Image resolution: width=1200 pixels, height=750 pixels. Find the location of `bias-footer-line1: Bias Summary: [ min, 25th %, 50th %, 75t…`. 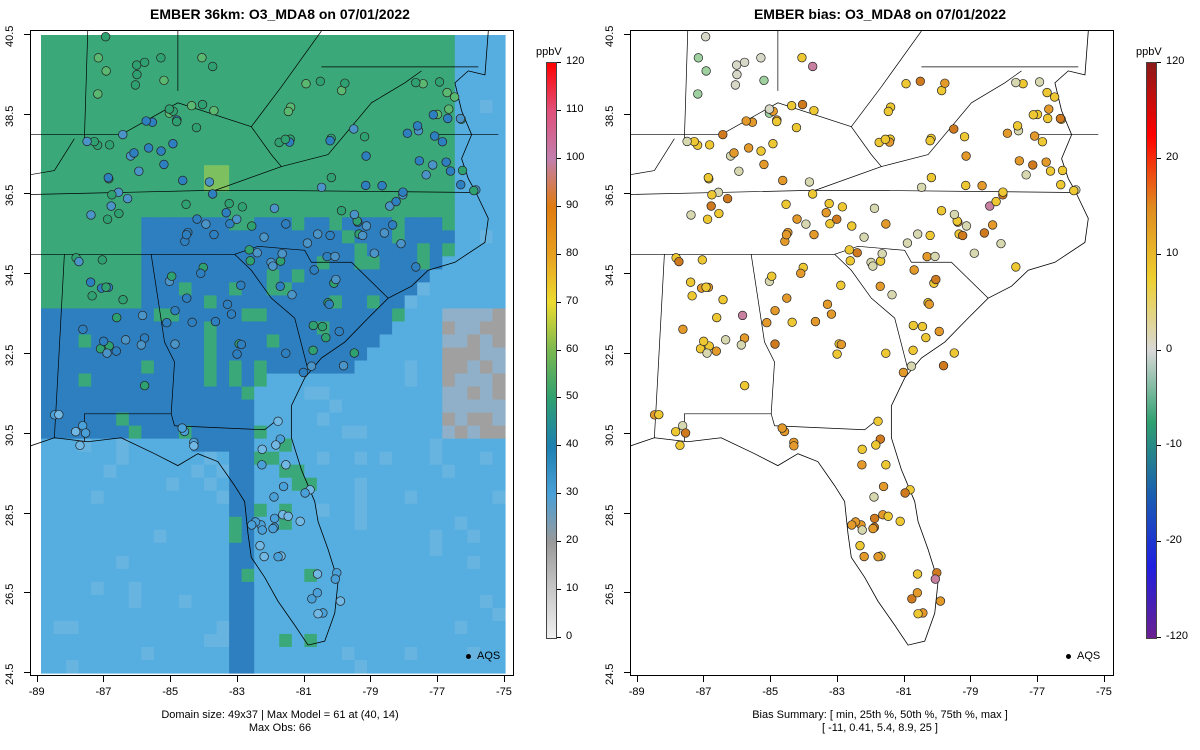

bias-footer-line1: Bias Summary: [ min, 25th %, 50th %, 75t… is located at coordinates (880, 715).